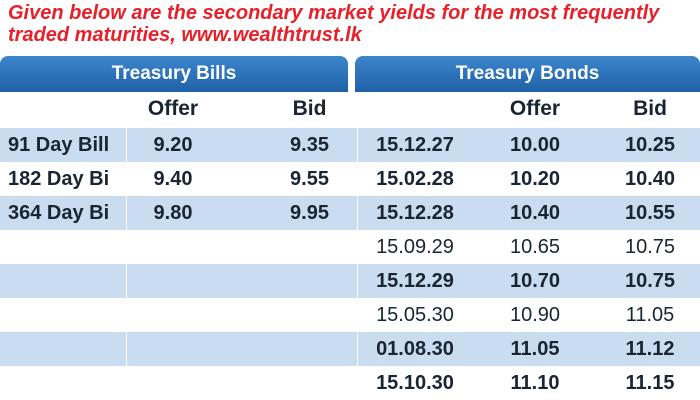 This screenshot has width=700, height=400. Describe the element at coordinates (535, 179) in the screenshot. I see `bond-offer: 10.20` at that location.